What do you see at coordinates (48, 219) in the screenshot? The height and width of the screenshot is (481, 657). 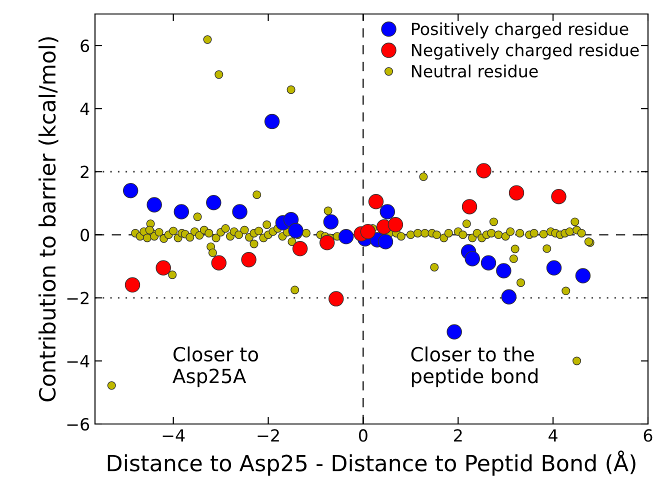 I see `y-axis-title: Contribution to barrier (kcal/mol)` at bounding box center [48, 219].